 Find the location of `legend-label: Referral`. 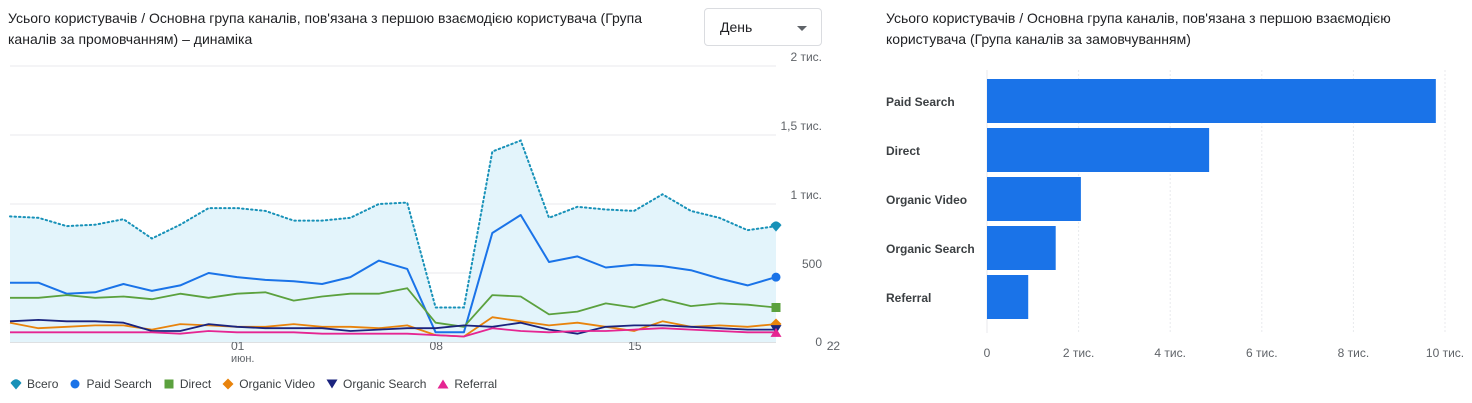

legend-label: Referral is located at coordinates (476, 384).